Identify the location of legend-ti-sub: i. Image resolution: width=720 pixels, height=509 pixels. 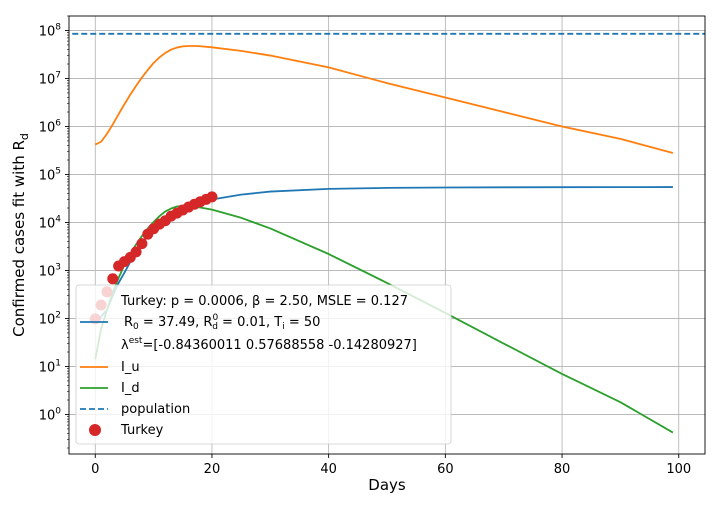
(283, 327).